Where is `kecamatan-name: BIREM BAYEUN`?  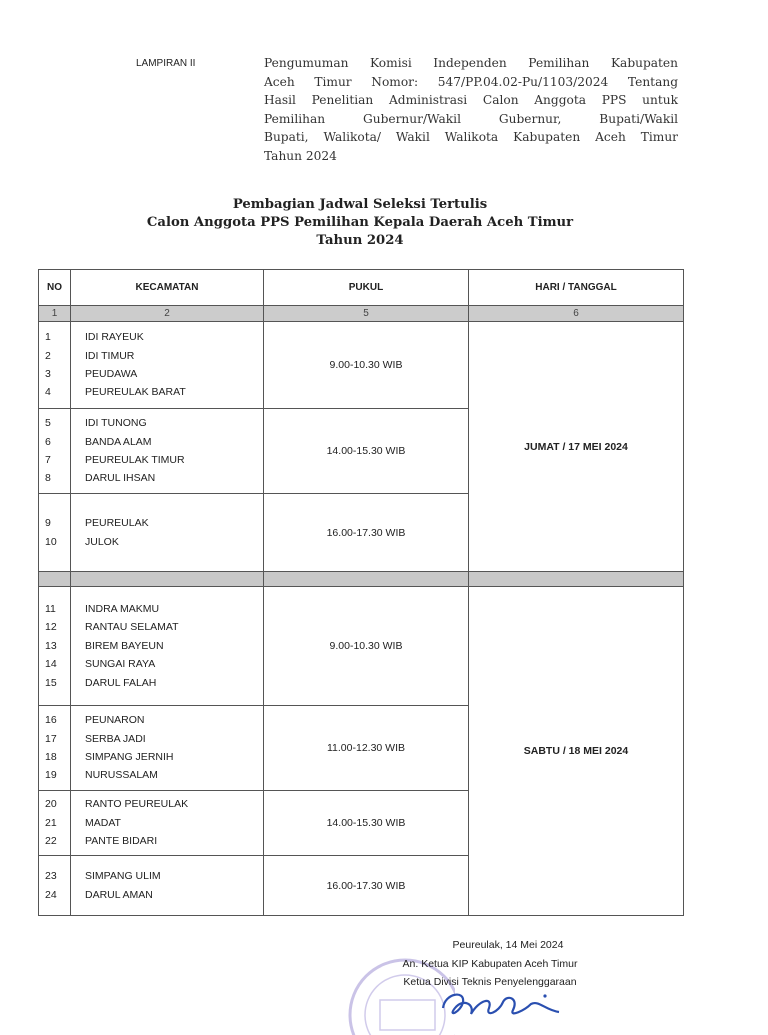
kecamatan-name: BIREM BAYEUN is located at coordinates (124, 645).